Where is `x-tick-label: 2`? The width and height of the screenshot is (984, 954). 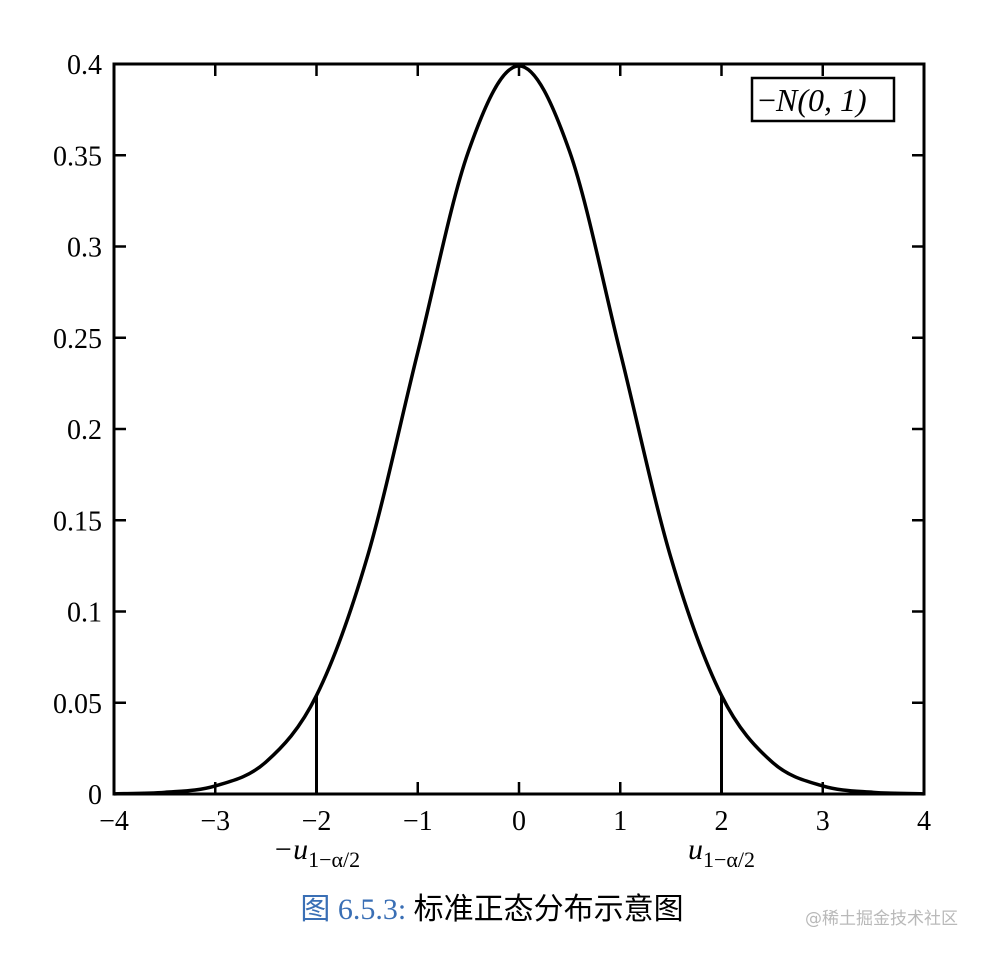 x-tick-label: 2 is located at coordinates (722, 821).